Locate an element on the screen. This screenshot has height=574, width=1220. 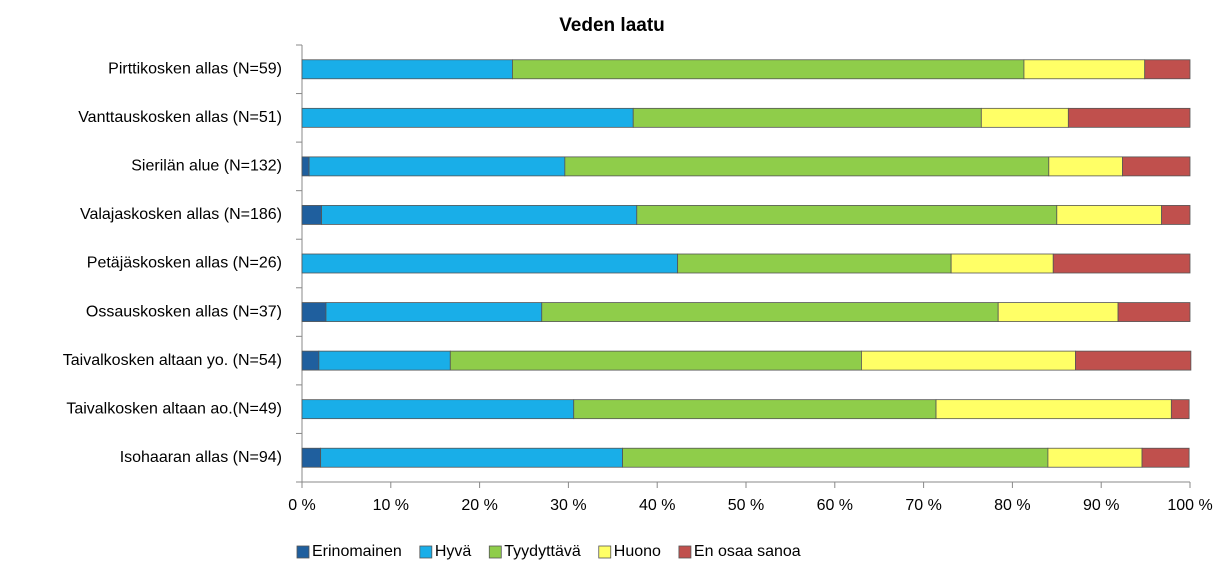
legend-label: Hyvä is located at coordinates (453, 551).